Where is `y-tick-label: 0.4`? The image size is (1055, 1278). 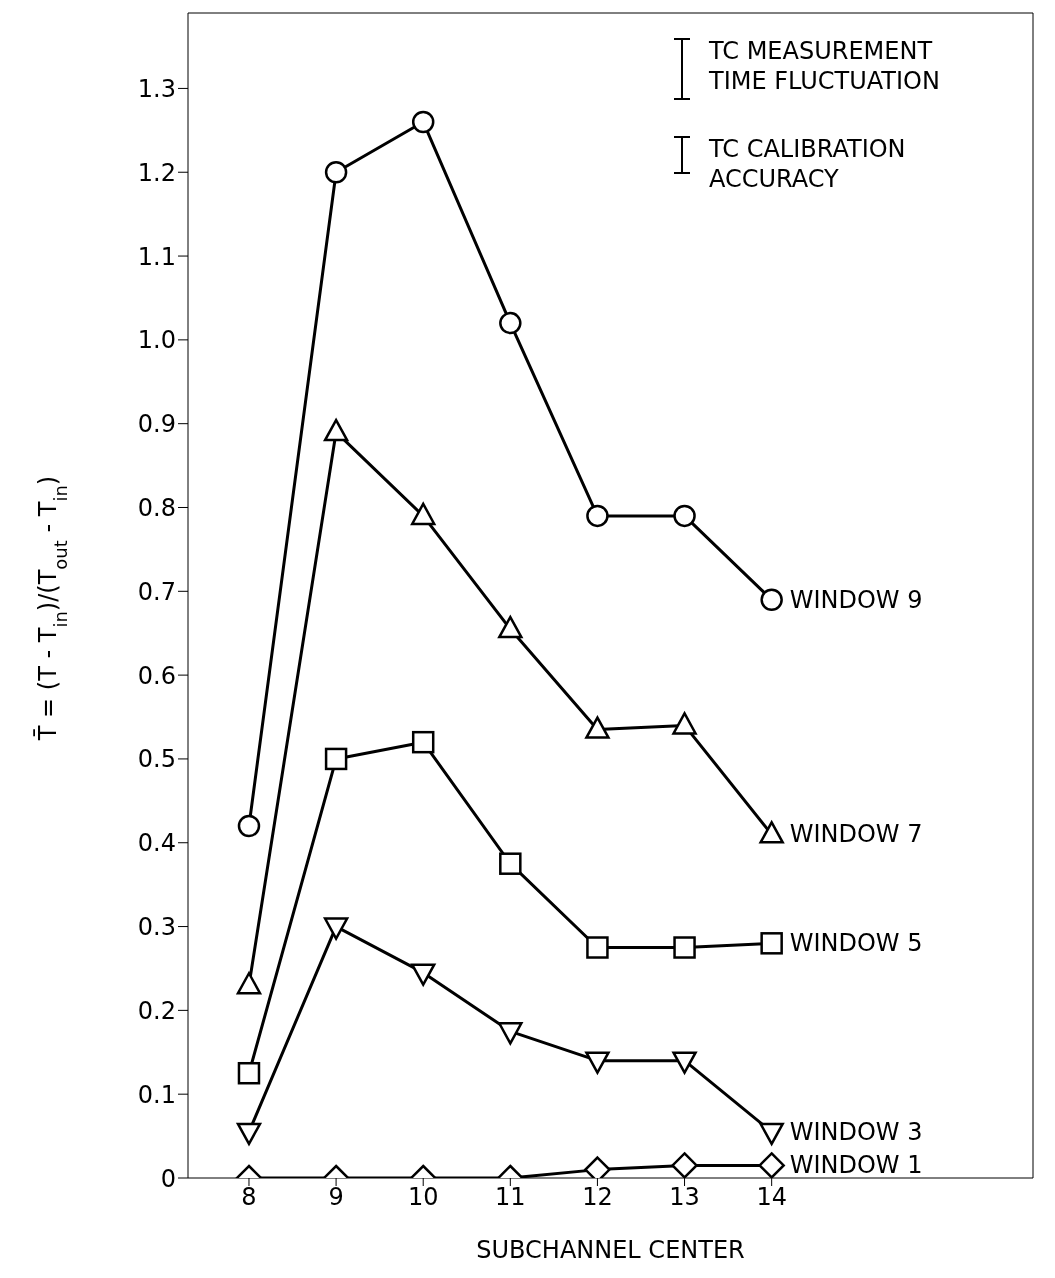
y-tick-label: 0.4 is located at coordinates (156, 843).